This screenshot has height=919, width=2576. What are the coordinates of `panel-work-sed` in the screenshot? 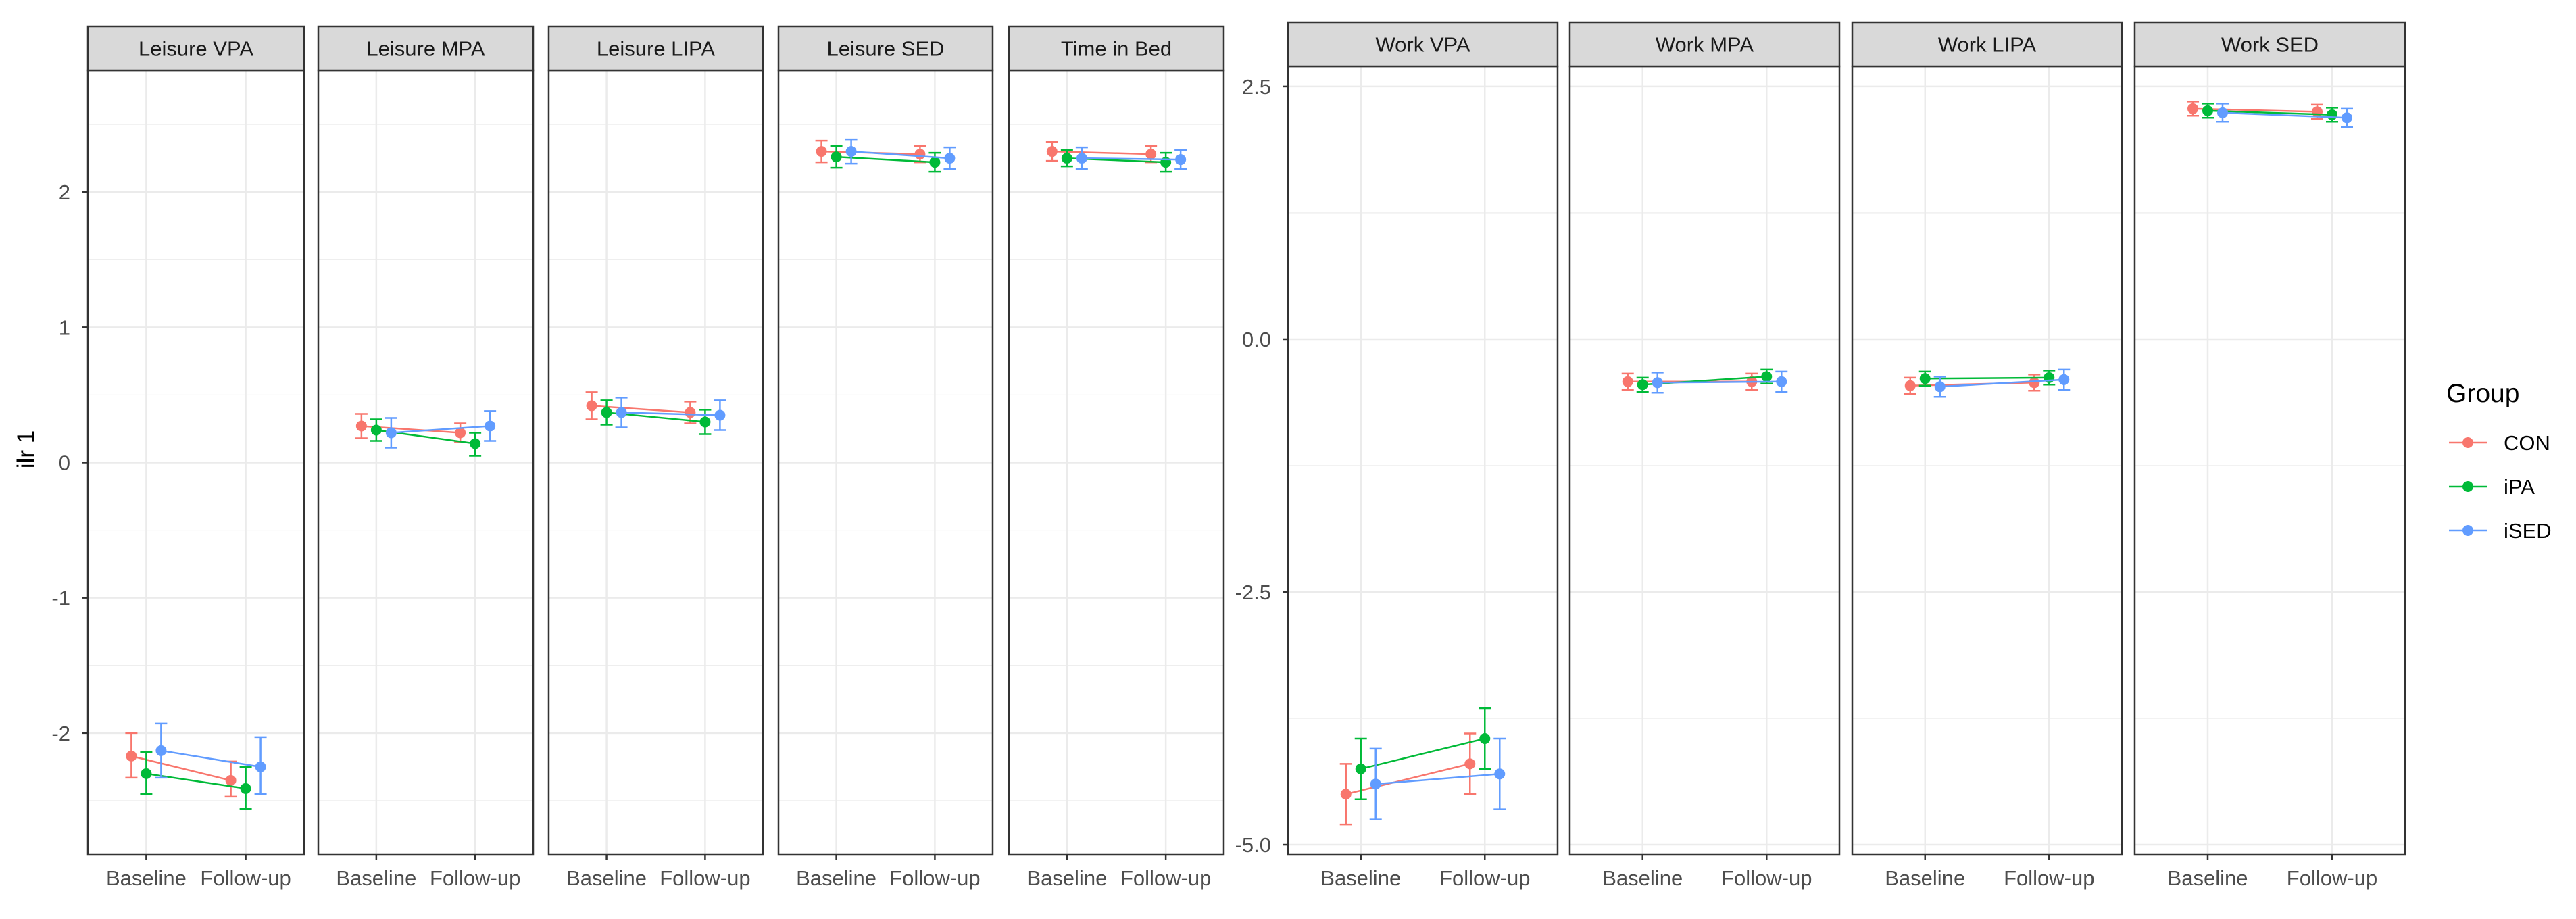 It's located at (2269, 461).